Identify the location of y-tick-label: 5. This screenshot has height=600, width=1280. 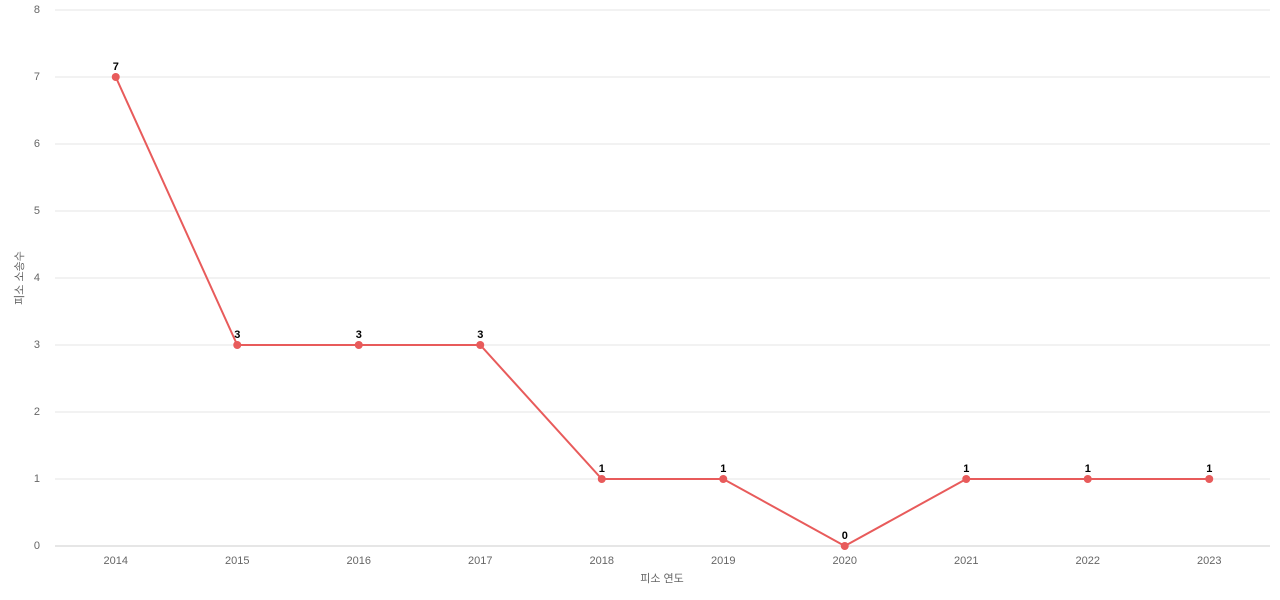
(37, 211).